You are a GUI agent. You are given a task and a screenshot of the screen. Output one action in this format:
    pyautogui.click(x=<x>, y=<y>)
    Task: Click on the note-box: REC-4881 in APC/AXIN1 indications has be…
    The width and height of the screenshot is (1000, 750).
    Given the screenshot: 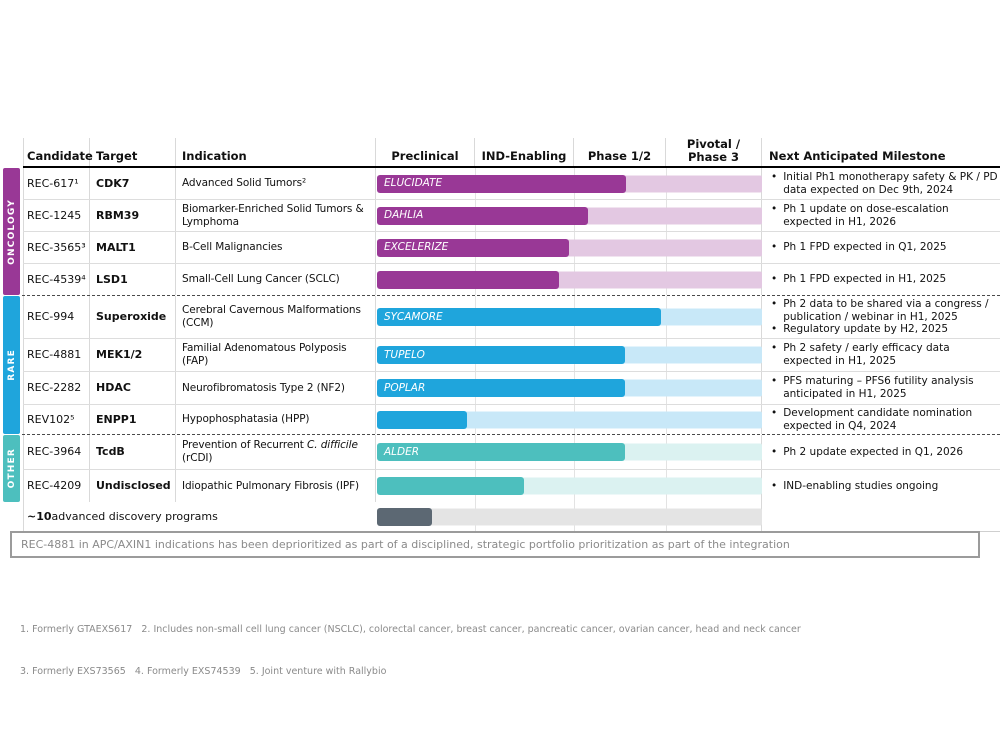 What is the action you would take?
    pyautogui.click(x=495, y=544)
    